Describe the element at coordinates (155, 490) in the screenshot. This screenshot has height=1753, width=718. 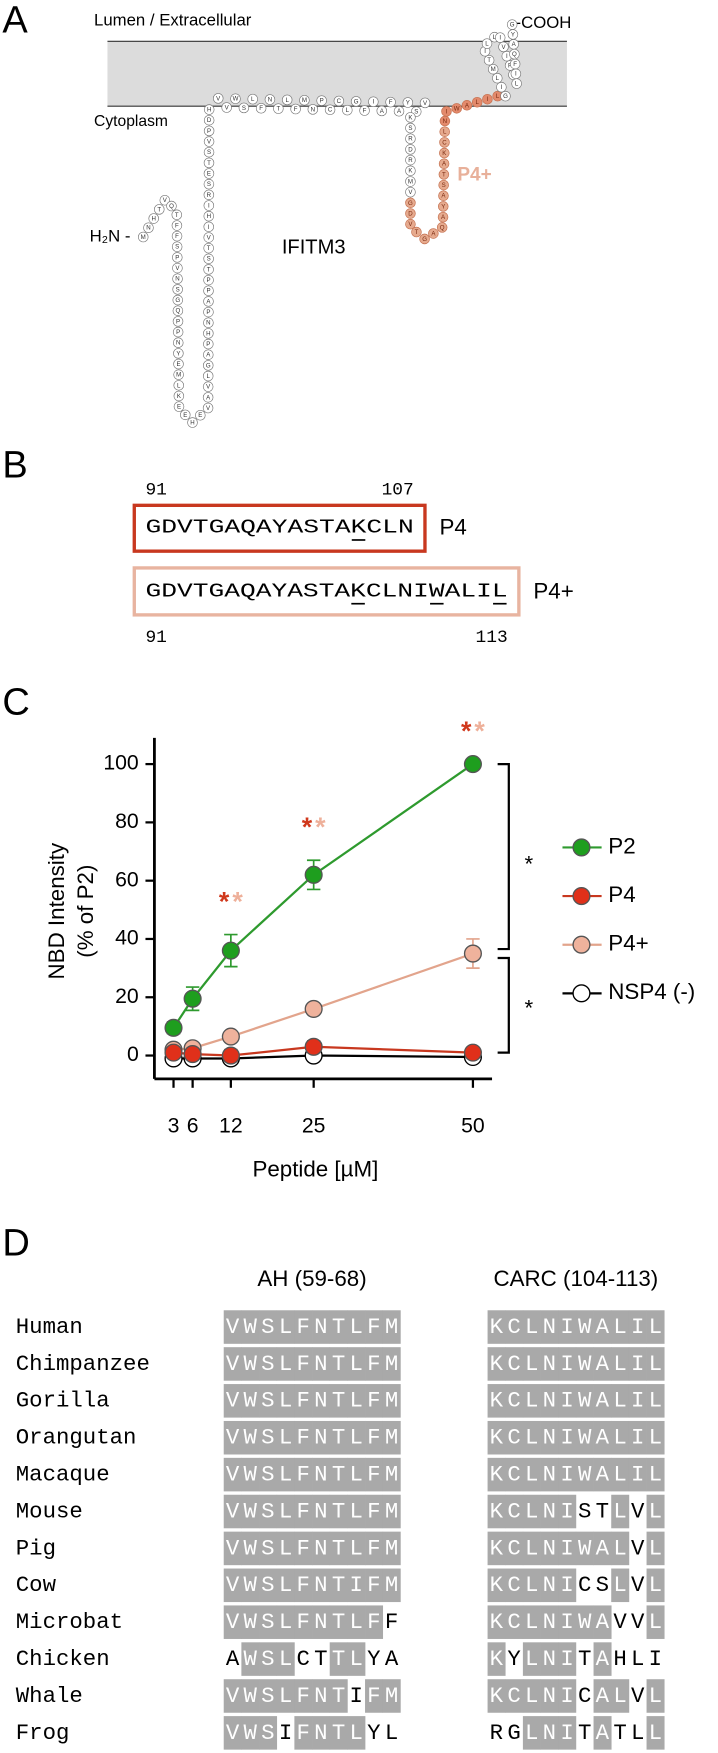
I see `residue-number: 91` at that location.